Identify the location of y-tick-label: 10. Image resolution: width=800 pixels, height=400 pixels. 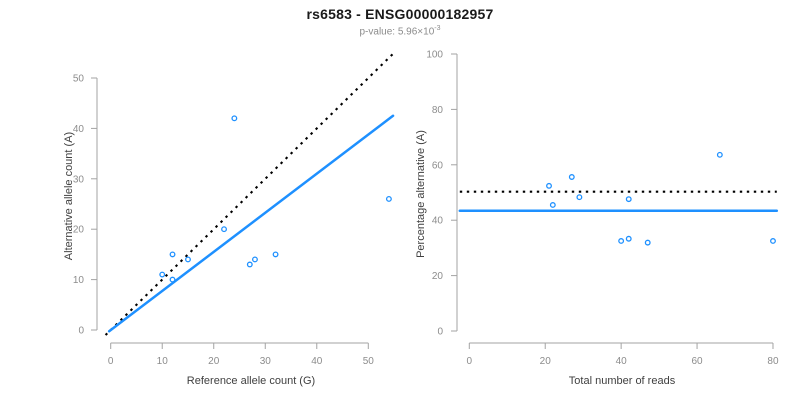
(79, 280).